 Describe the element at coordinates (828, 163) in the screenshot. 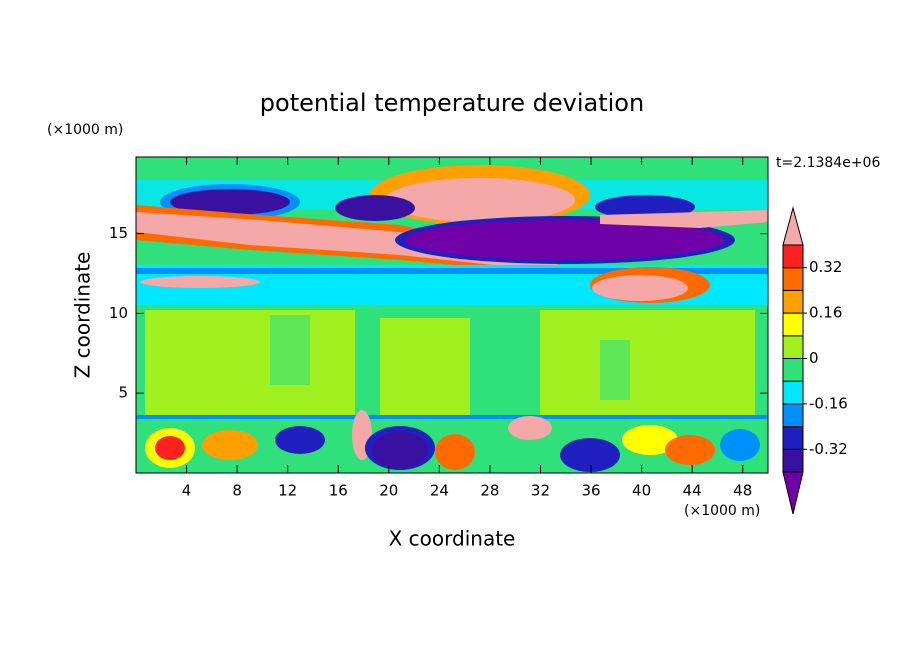

I see `annotation: t=2.1384e+06` at that location.